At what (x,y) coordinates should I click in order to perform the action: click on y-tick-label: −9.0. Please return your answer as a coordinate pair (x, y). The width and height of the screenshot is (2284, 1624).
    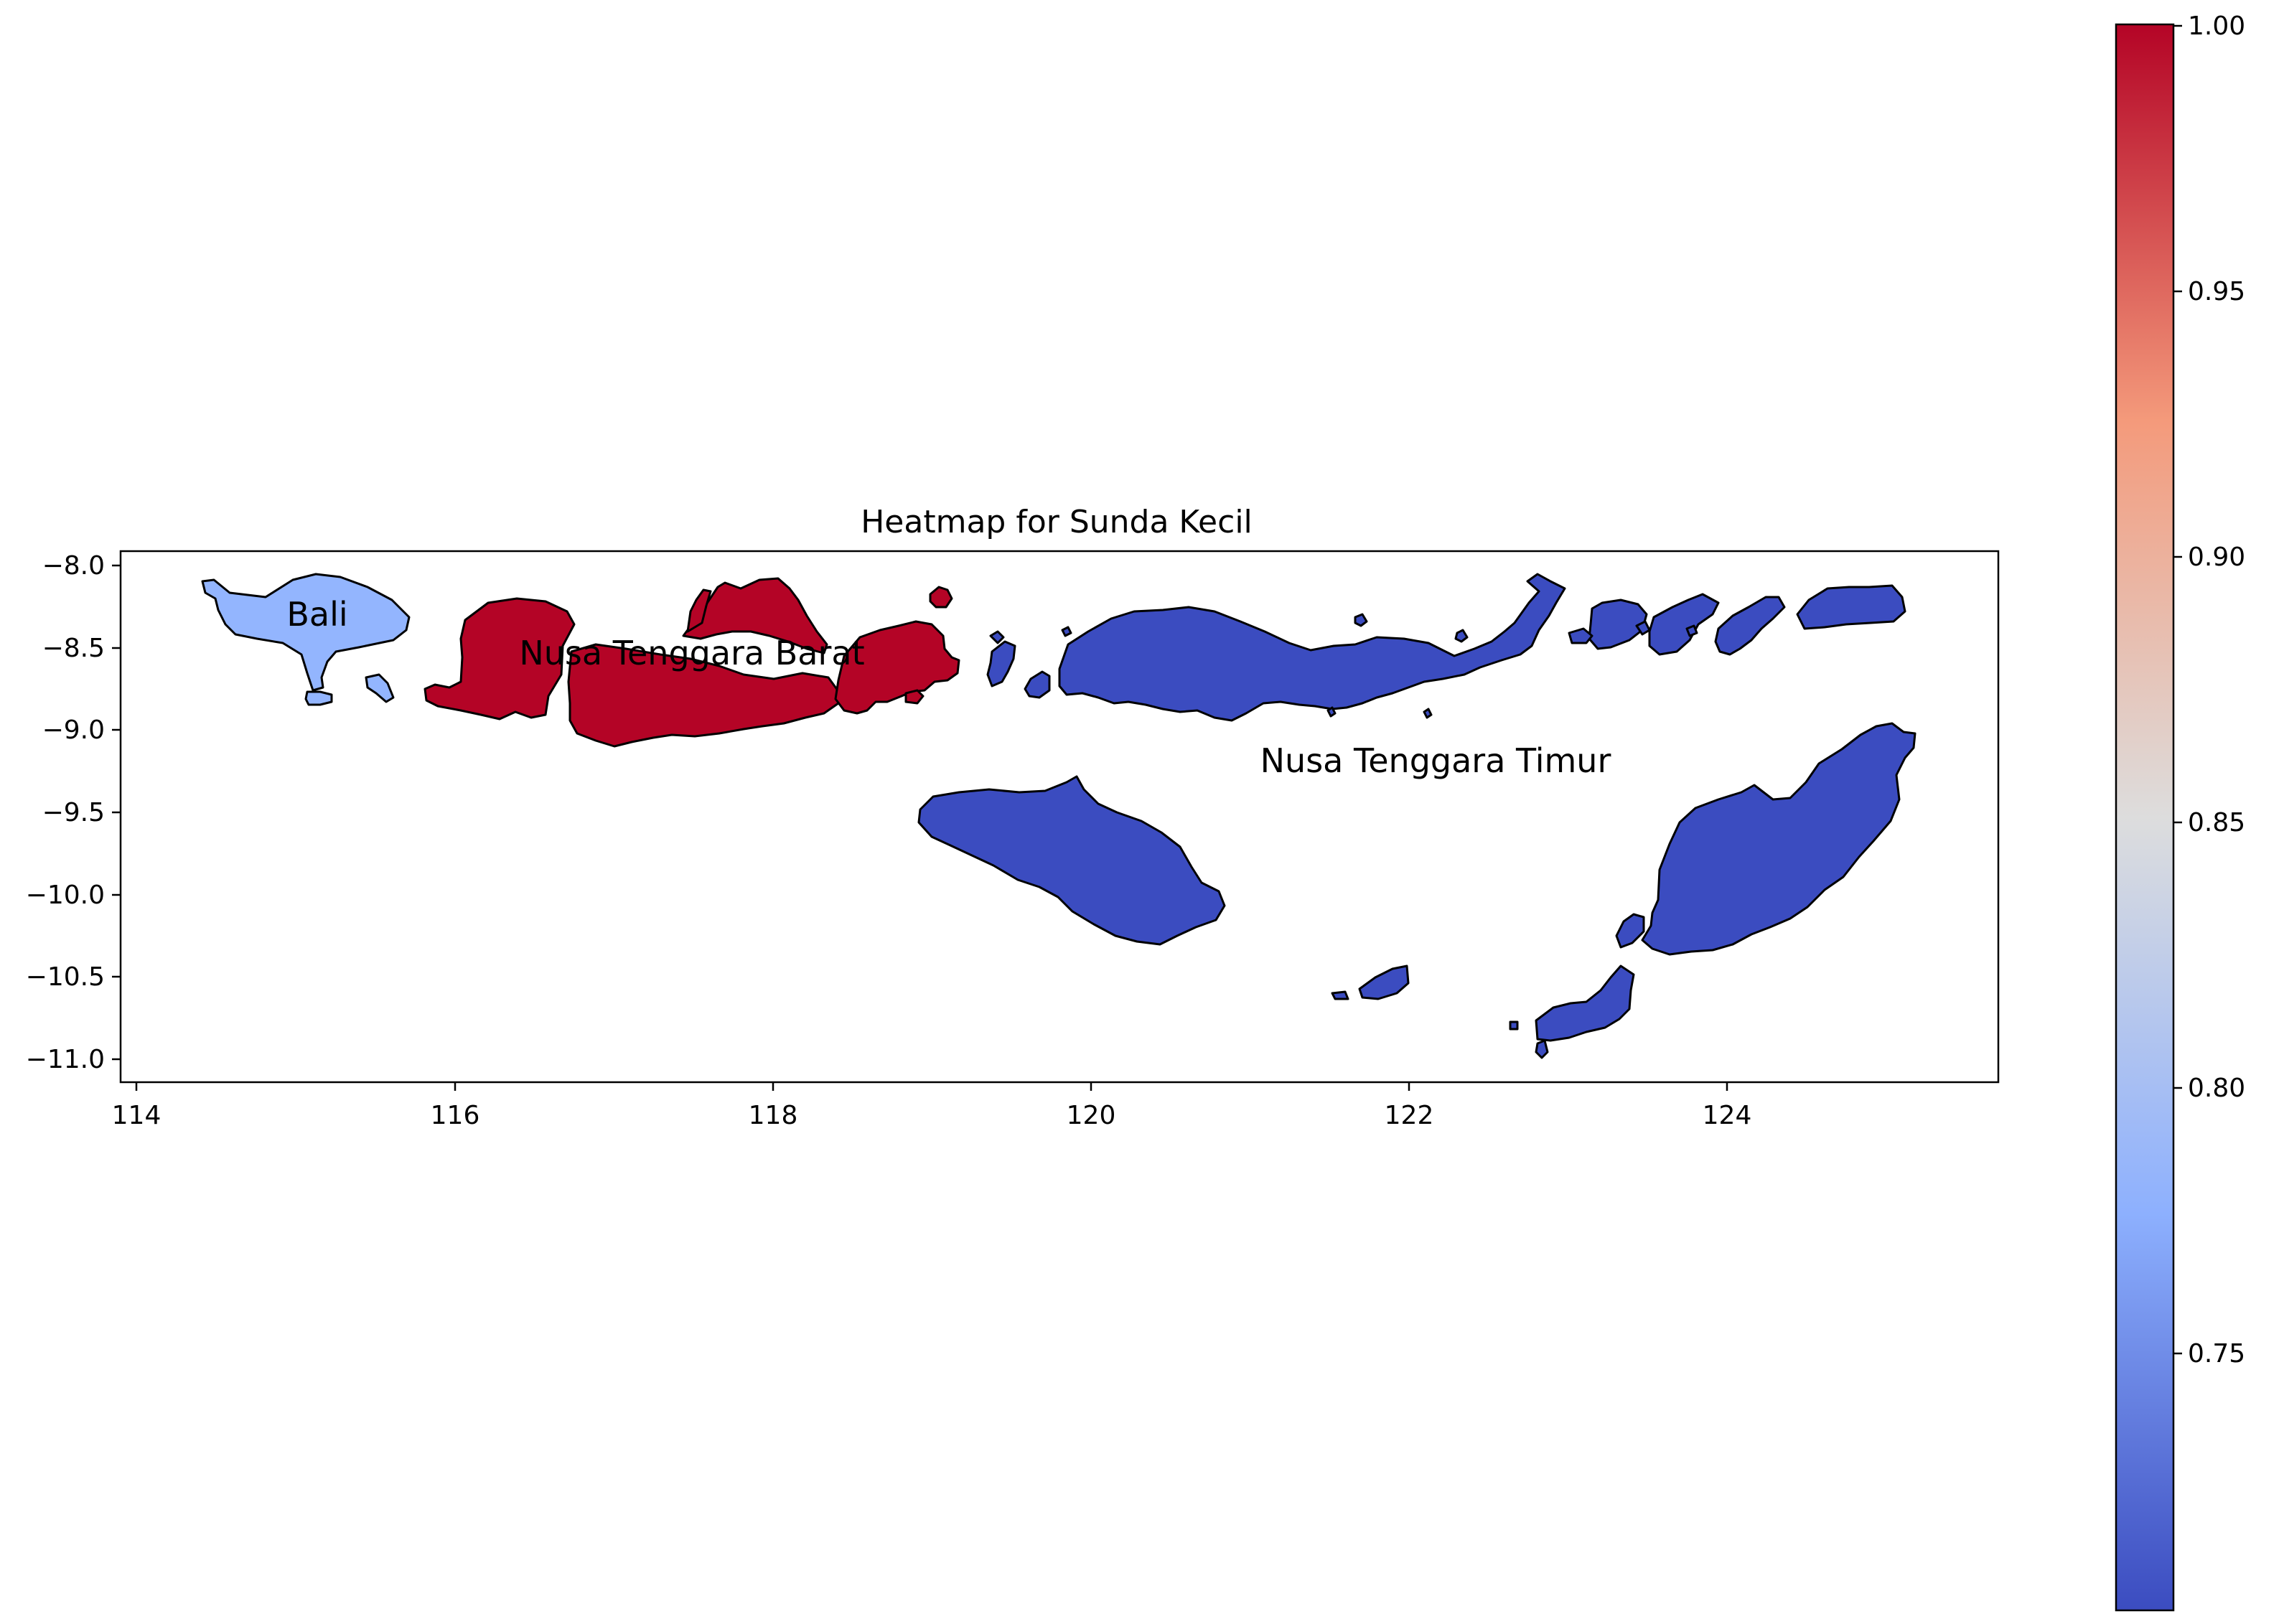
    Looking at the image, I should click on (73, 730).